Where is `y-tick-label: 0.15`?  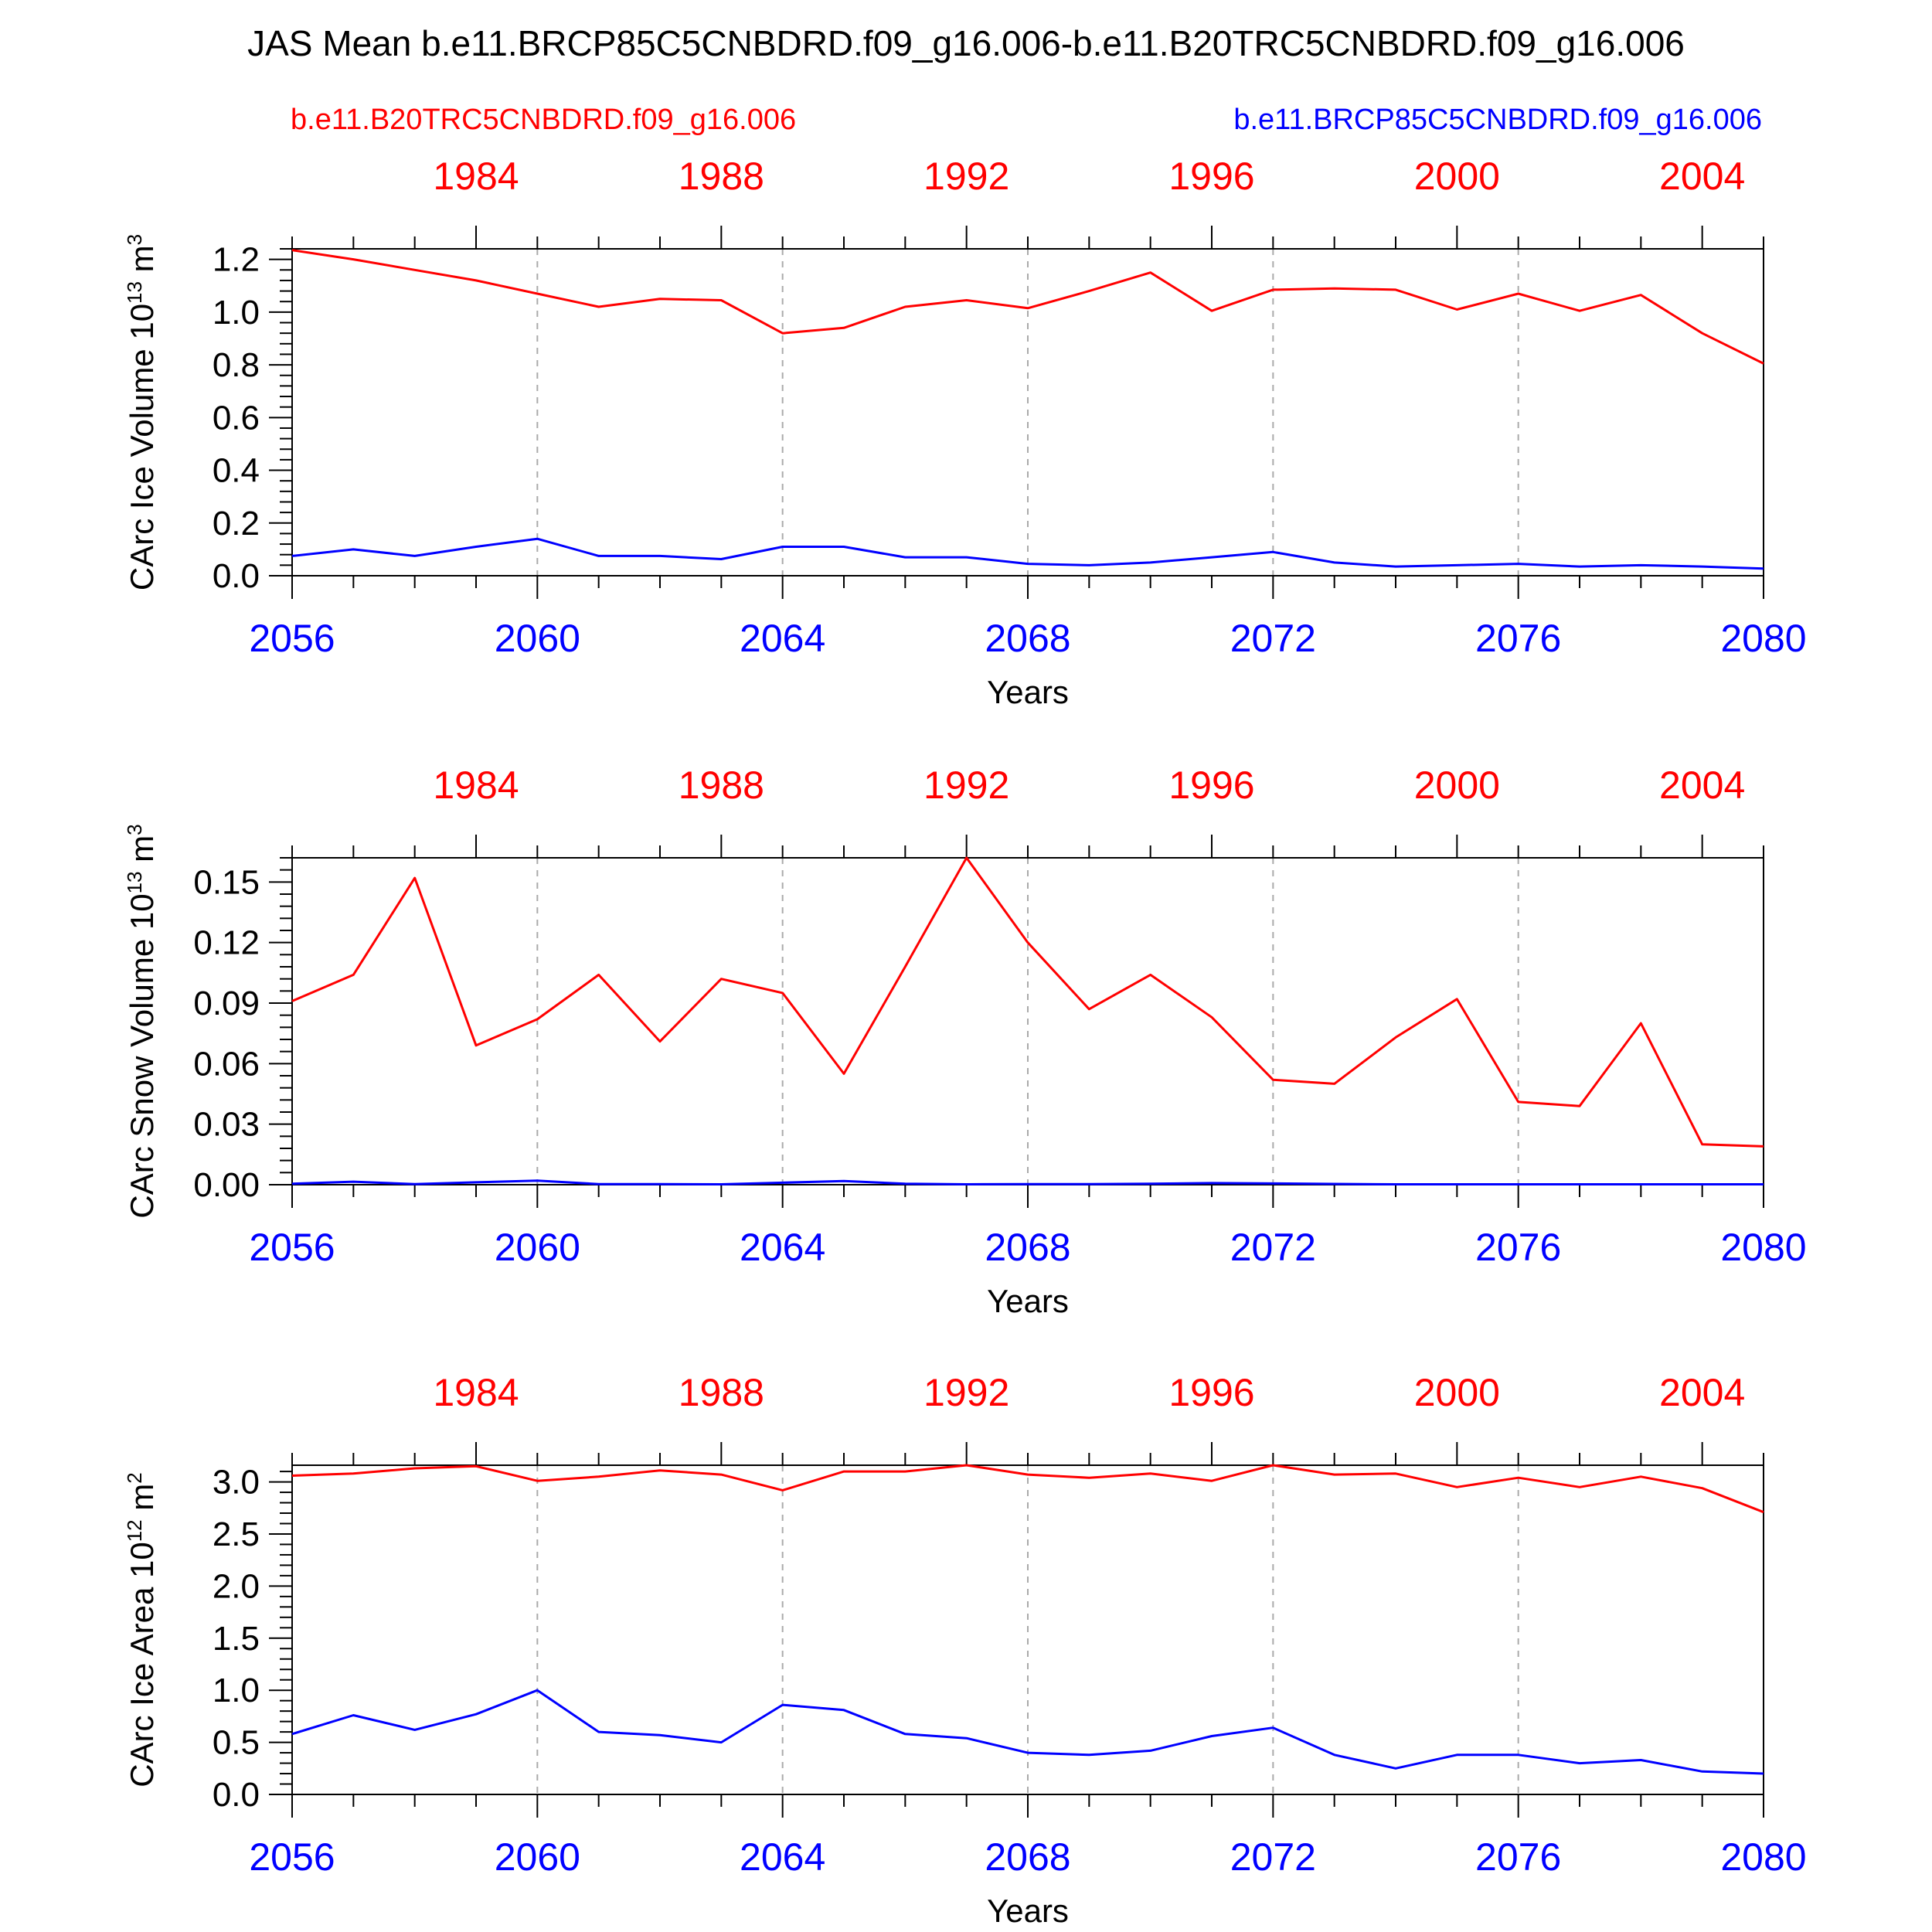 y-tick-label: 0.15 is located at coordinates (227, 882).